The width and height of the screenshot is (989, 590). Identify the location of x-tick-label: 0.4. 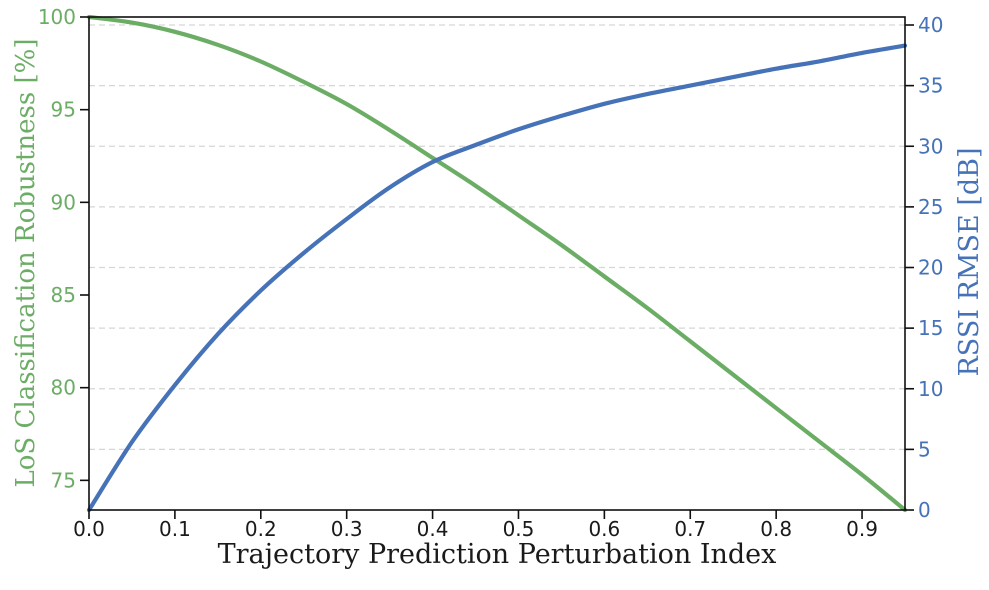
(433, 529).